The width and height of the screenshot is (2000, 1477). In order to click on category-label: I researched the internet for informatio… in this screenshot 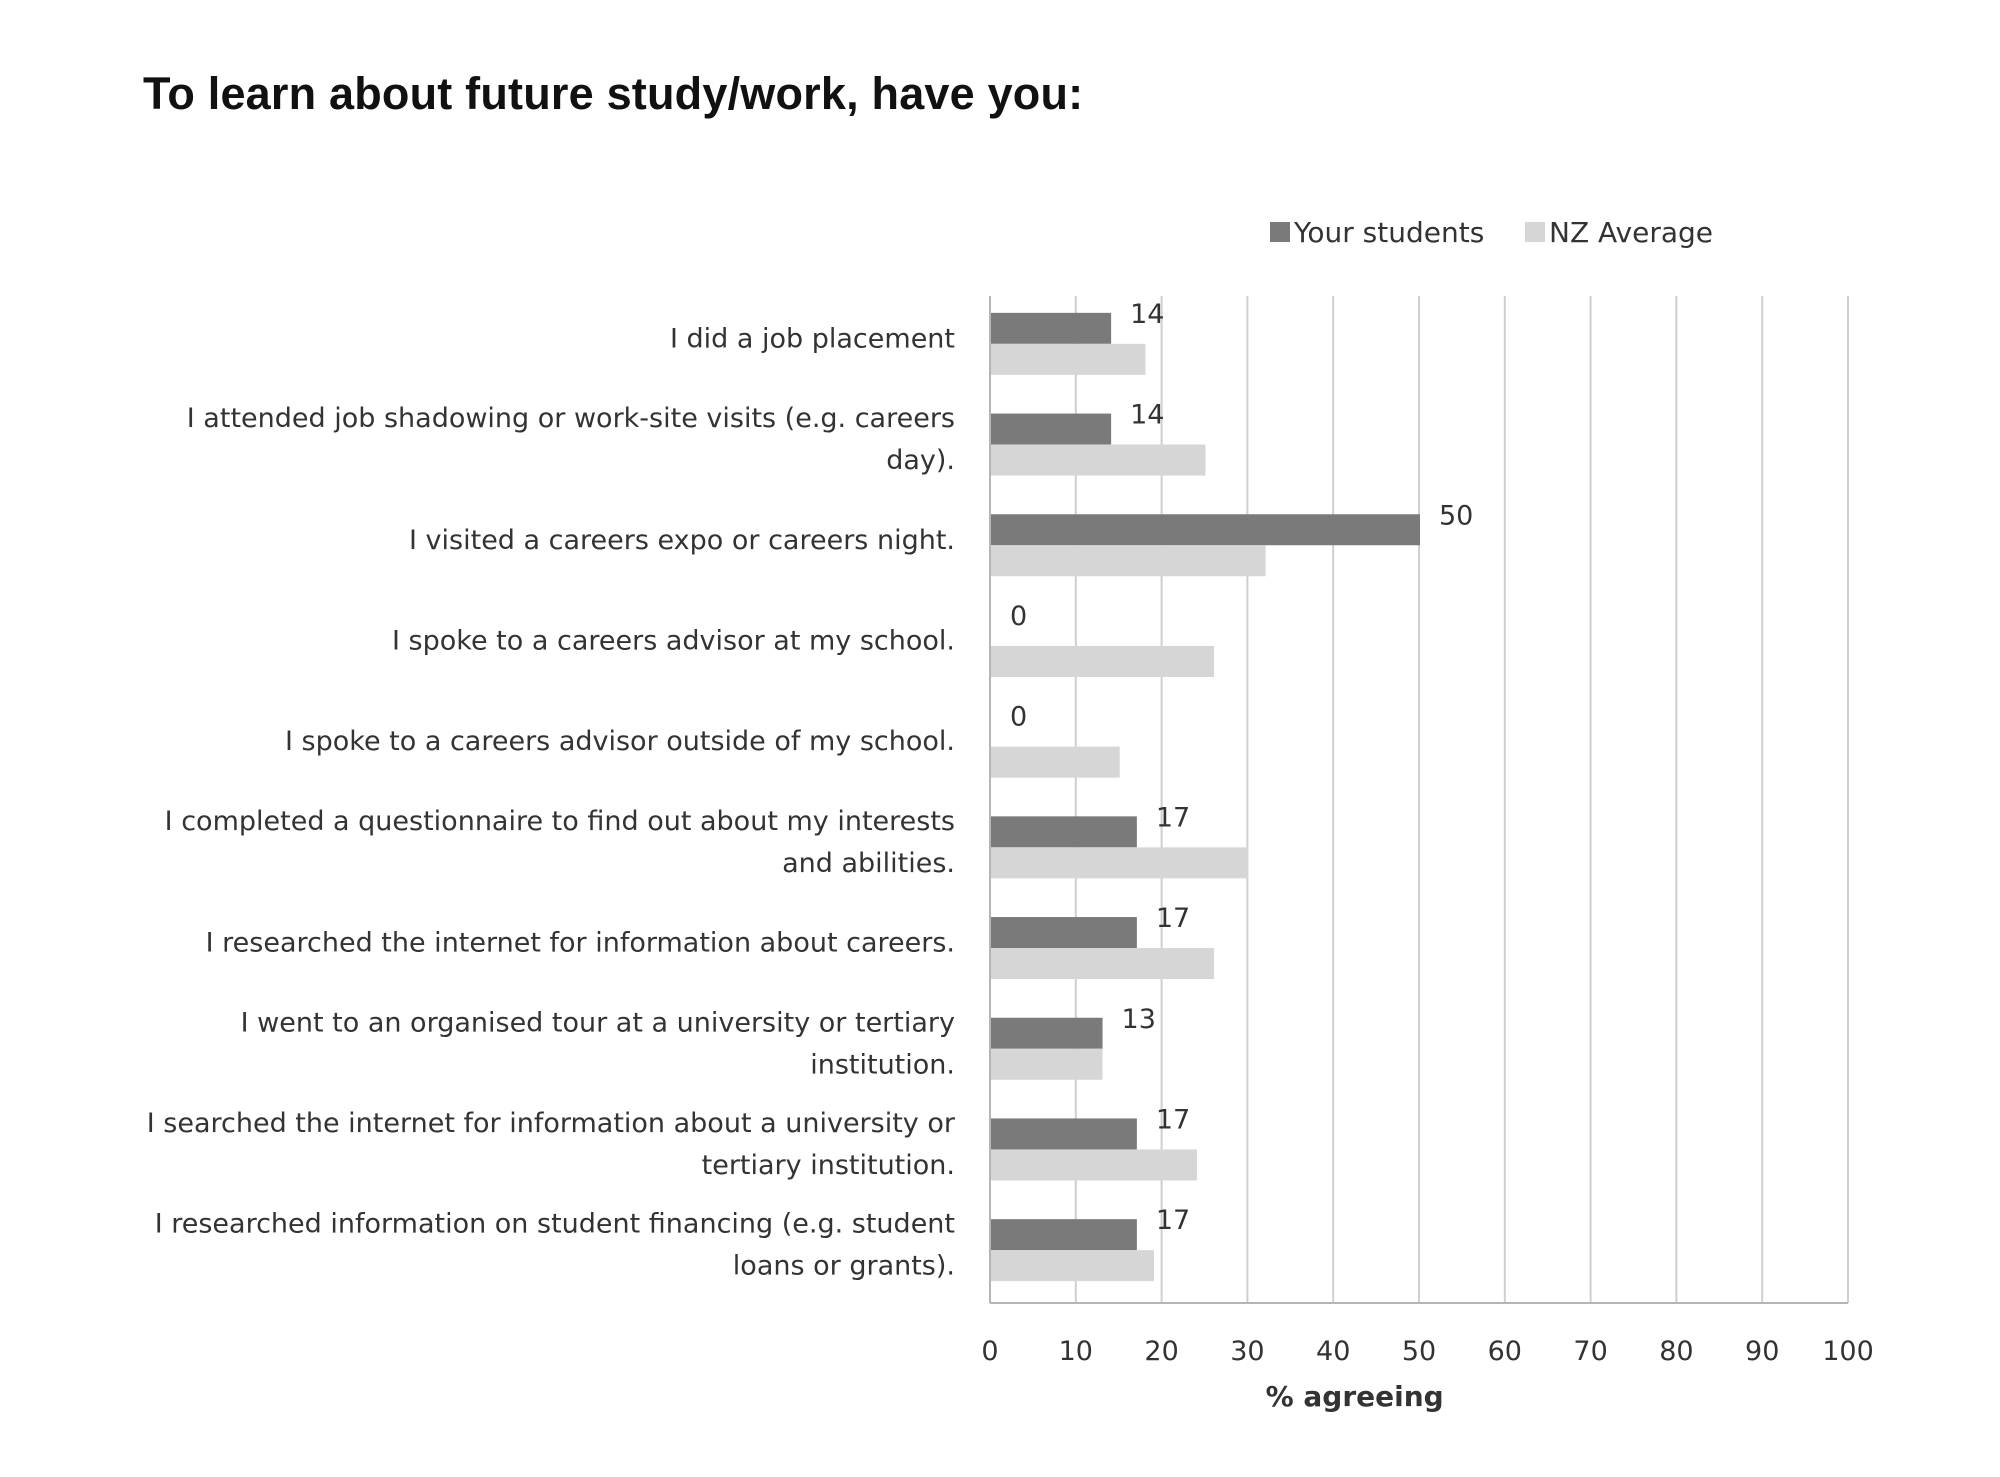, I will do `click(580, 943)`.